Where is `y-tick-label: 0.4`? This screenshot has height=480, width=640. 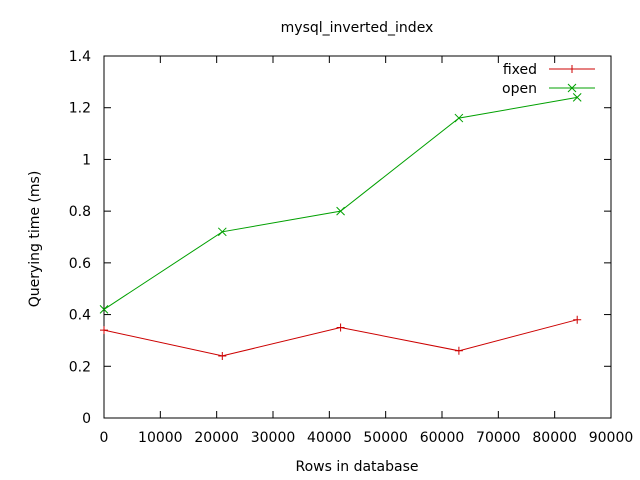 y-tick-label: 0.4 is located at coordinates (80, 316).